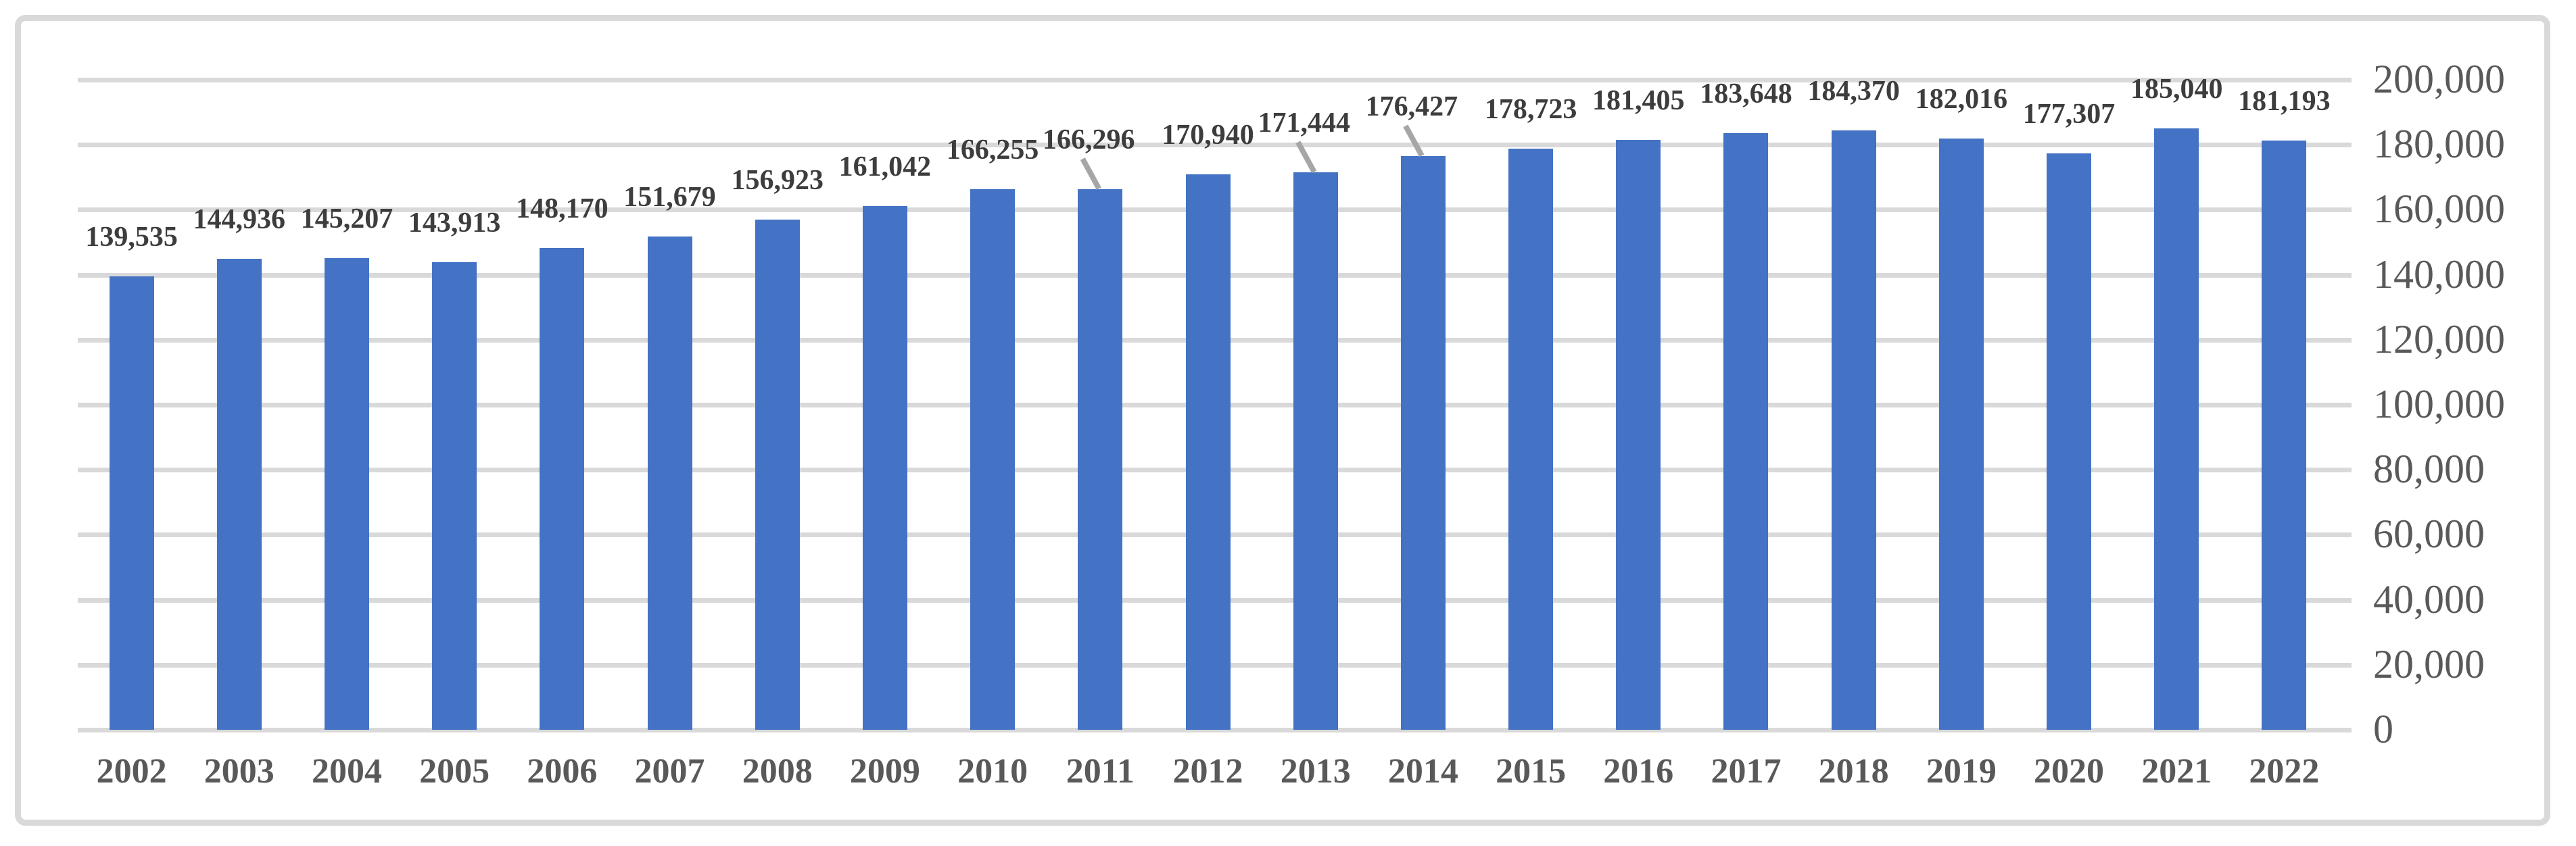 This screenshot has width=2576, height=846. I want to click on x-axis-label: 2017, so click(1746, 771).